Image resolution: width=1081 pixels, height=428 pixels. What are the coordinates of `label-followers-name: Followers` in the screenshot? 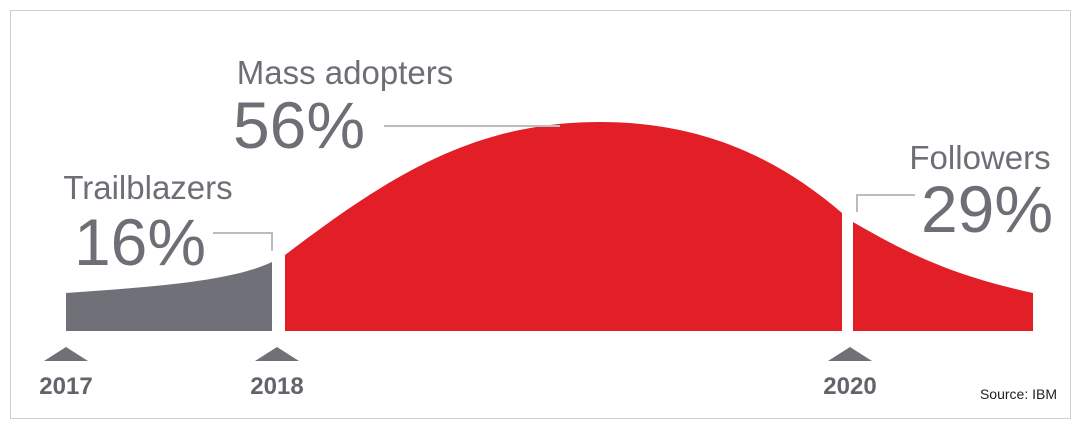 It's located at (979, 157).